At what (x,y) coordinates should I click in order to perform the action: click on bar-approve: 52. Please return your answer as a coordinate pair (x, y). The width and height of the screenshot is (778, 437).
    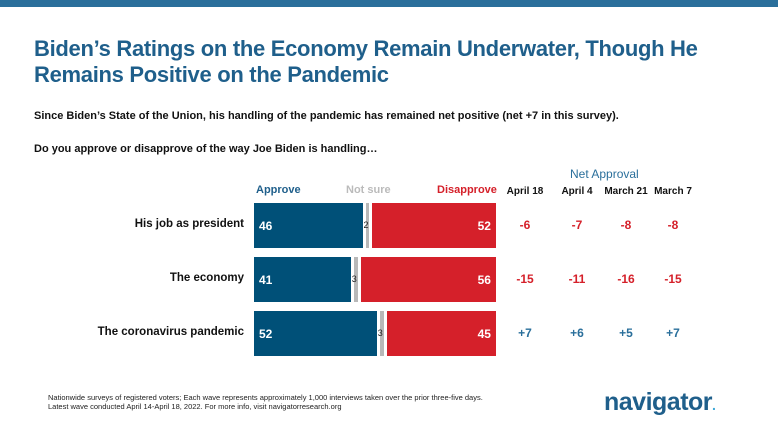
    Looking at the image, I should click on (315, 333).